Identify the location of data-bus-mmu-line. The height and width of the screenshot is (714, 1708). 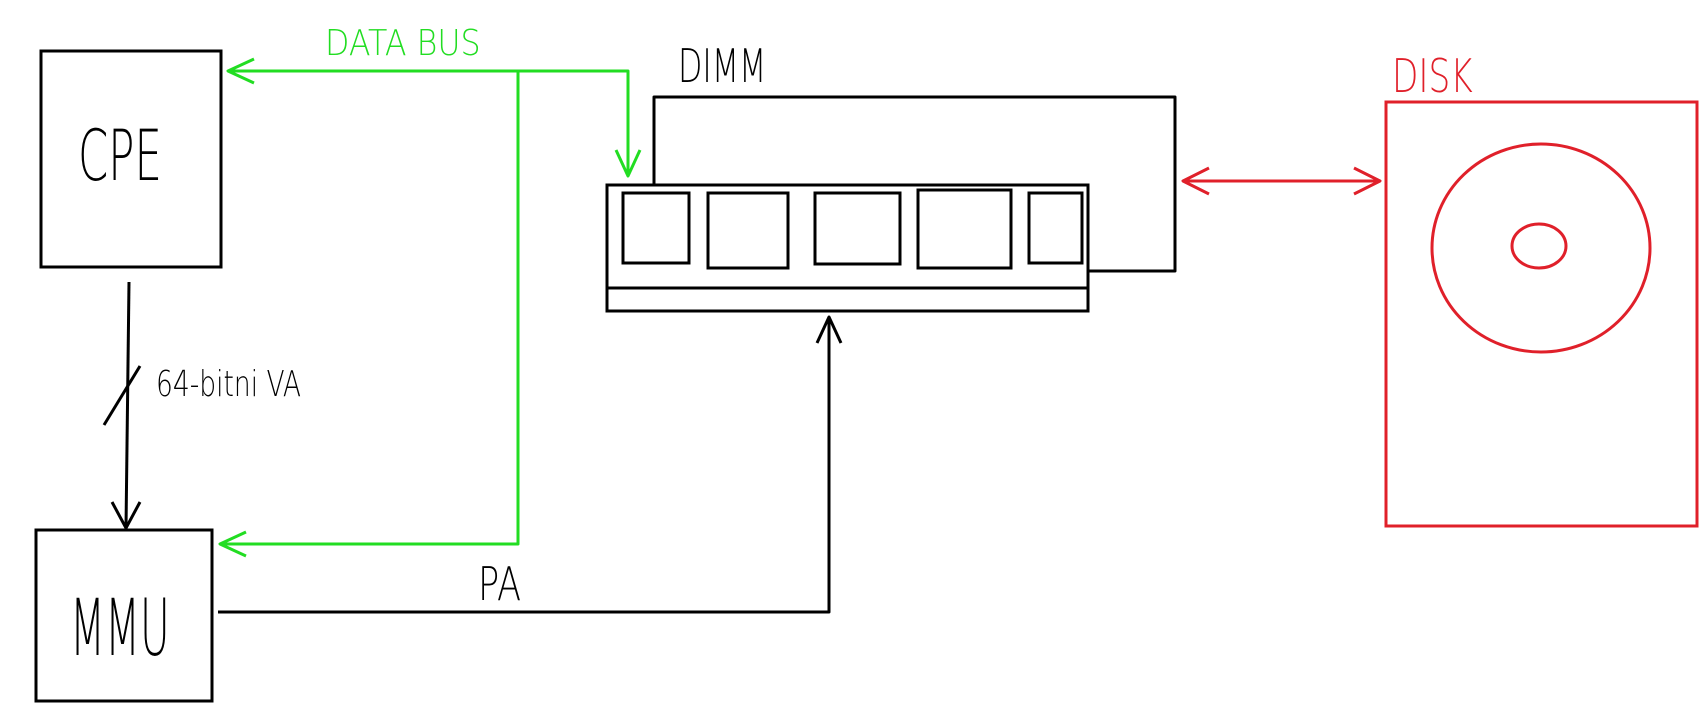
(370, 308).